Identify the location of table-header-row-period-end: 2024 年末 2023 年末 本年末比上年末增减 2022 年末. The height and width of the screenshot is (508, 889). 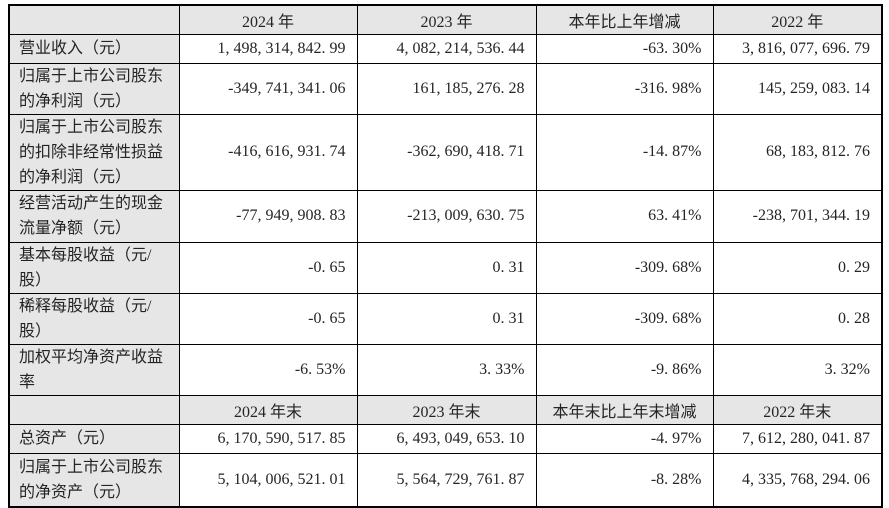
(445, 409).